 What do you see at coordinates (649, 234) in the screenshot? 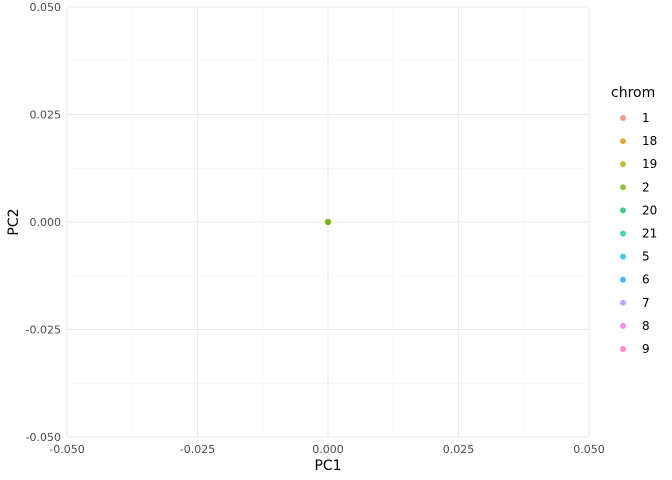
I see `legend-label-21: 21` at bounding box center [649, 234].